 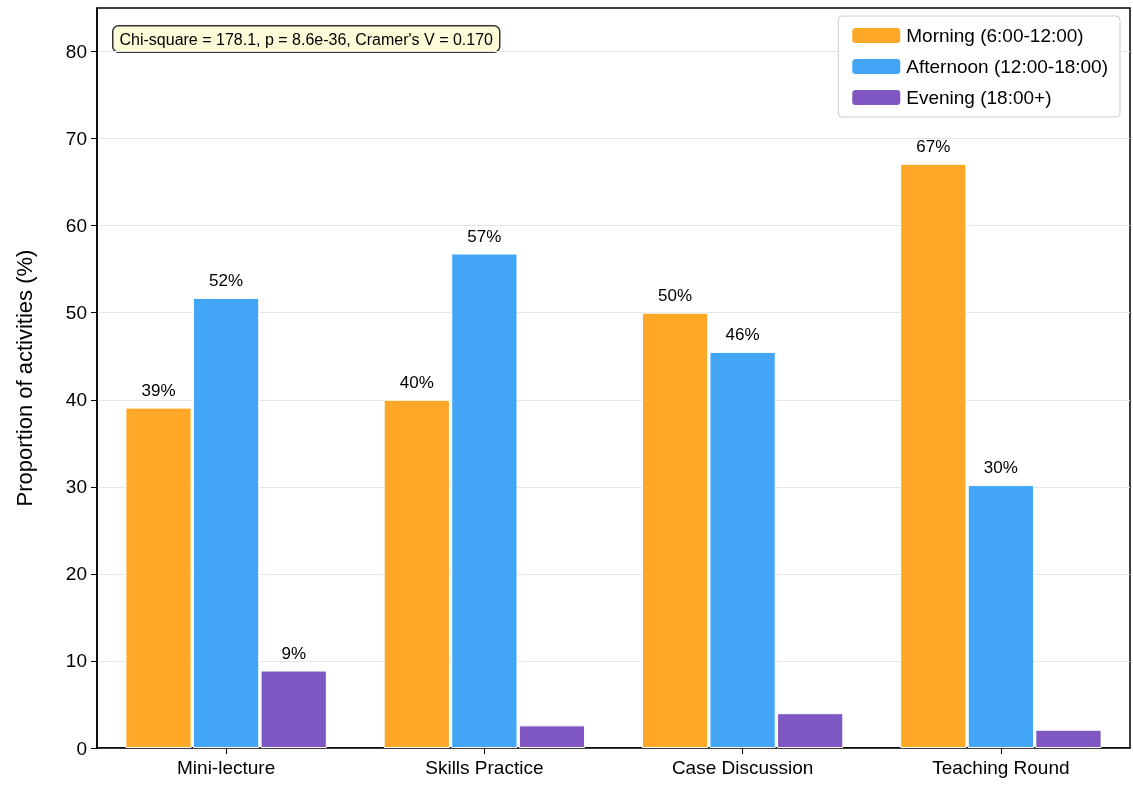 I want to click on x-tick-label: Teaching Round, so click(x=1001, y=767).